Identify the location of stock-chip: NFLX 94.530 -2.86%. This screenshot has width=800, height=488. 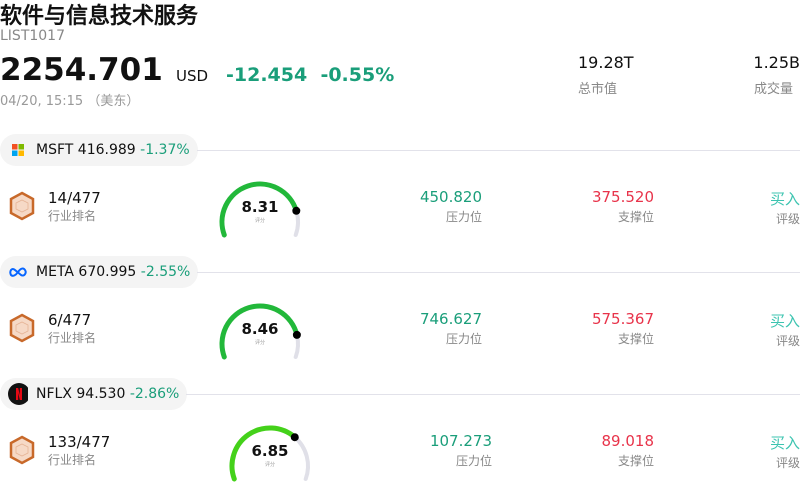
(94, 394).